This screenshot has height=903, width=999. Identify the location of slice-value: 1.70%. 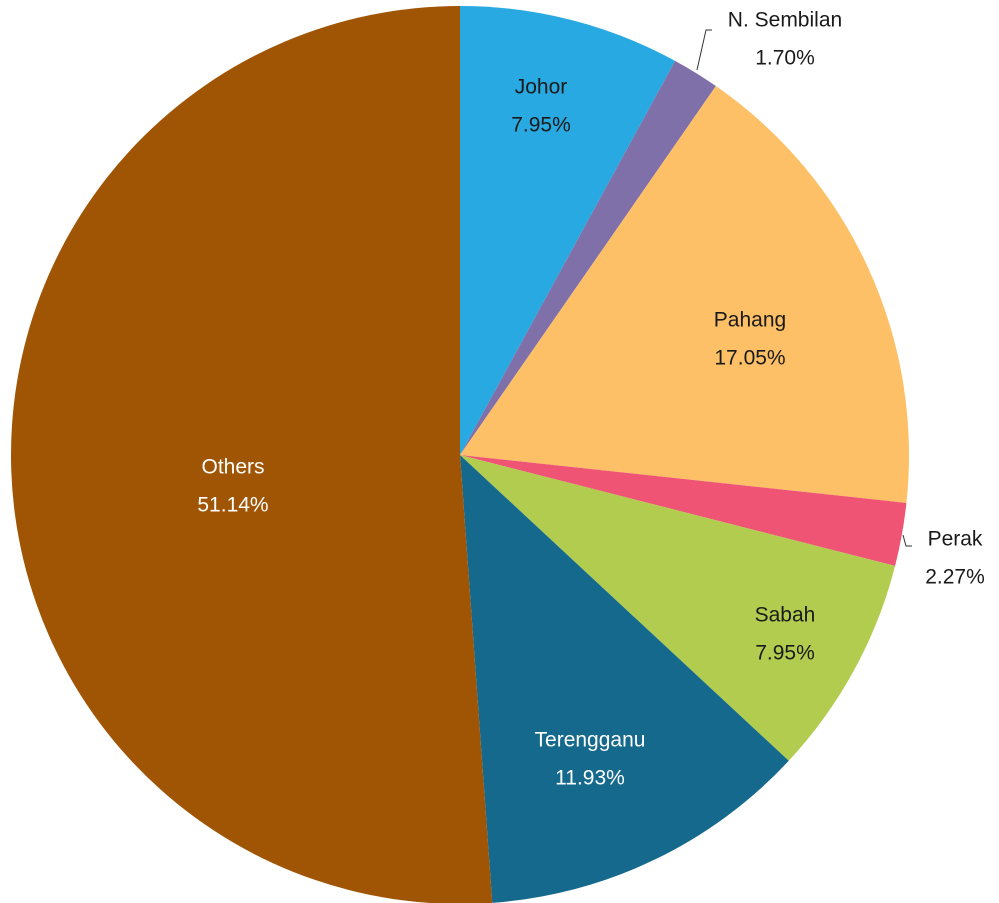
(785, 58).